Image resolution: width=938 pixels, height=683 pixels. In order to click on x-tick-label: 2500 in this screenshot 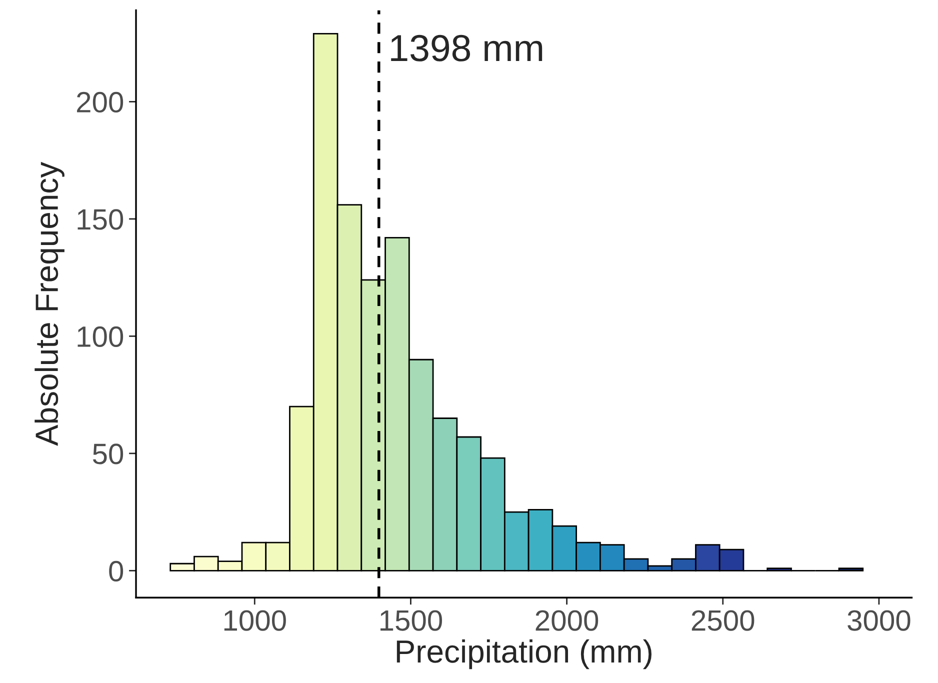, I will do `click(723, 620)`.